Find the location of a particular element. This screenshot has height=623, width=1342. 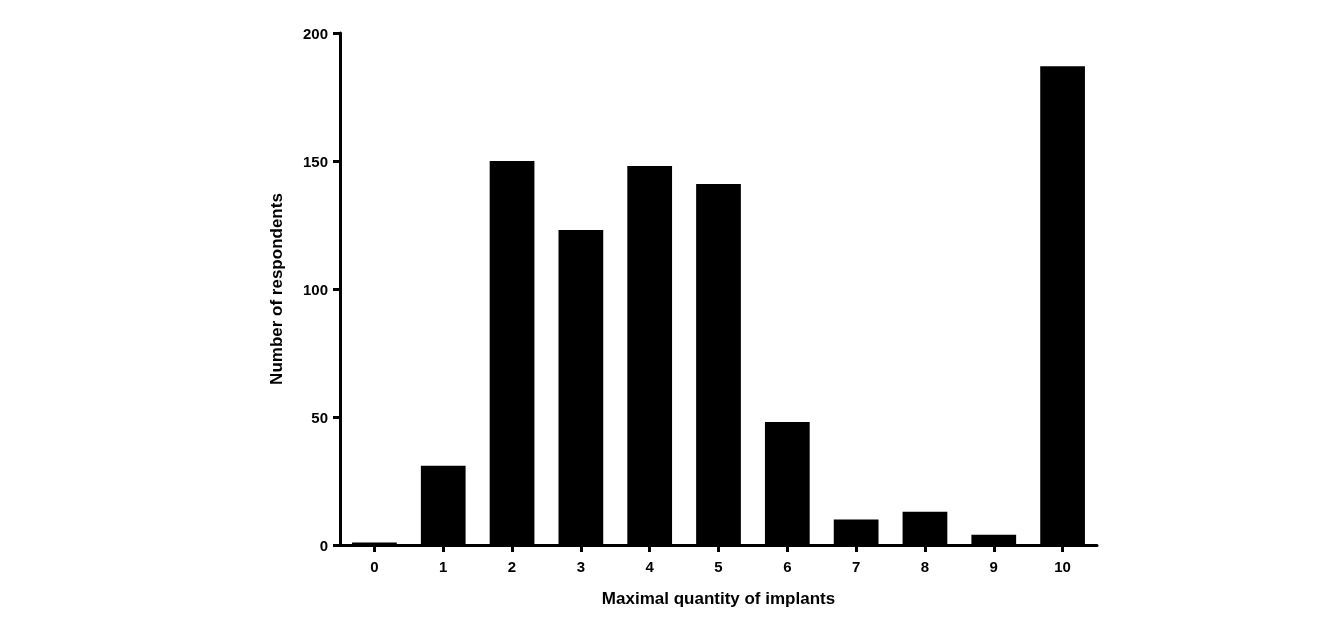

x-tick-label: 4 is located at coordinates (650, 566).